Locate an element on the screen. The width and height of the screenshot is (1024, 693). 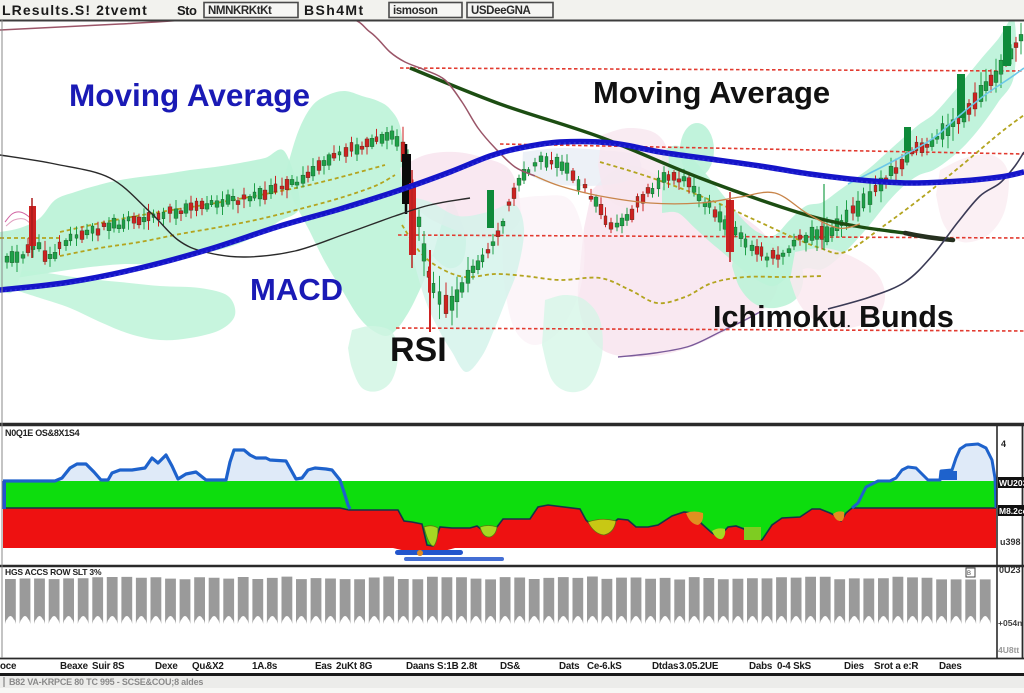
svg-text: MACD is located at coordinates (296, 289).